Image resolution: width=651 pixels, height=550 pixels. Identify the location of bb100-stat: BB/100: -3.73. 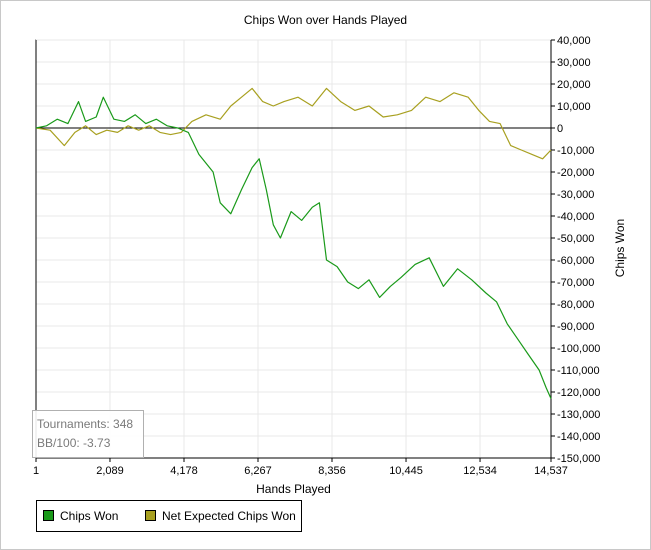
(74, 443).